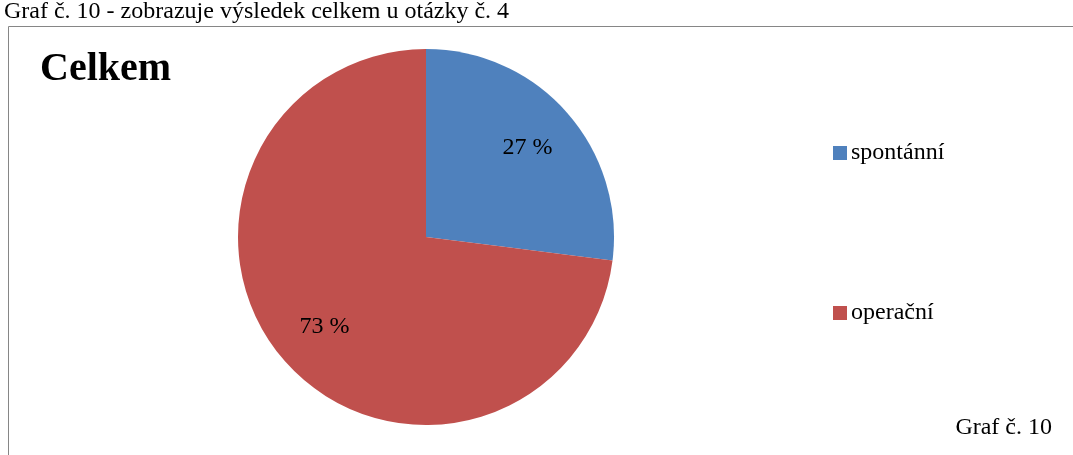 The image size is (1073, 455). Describe the element at coordinates (324, 324) in the screenshot. I see `data-label: 73 %` at that location.